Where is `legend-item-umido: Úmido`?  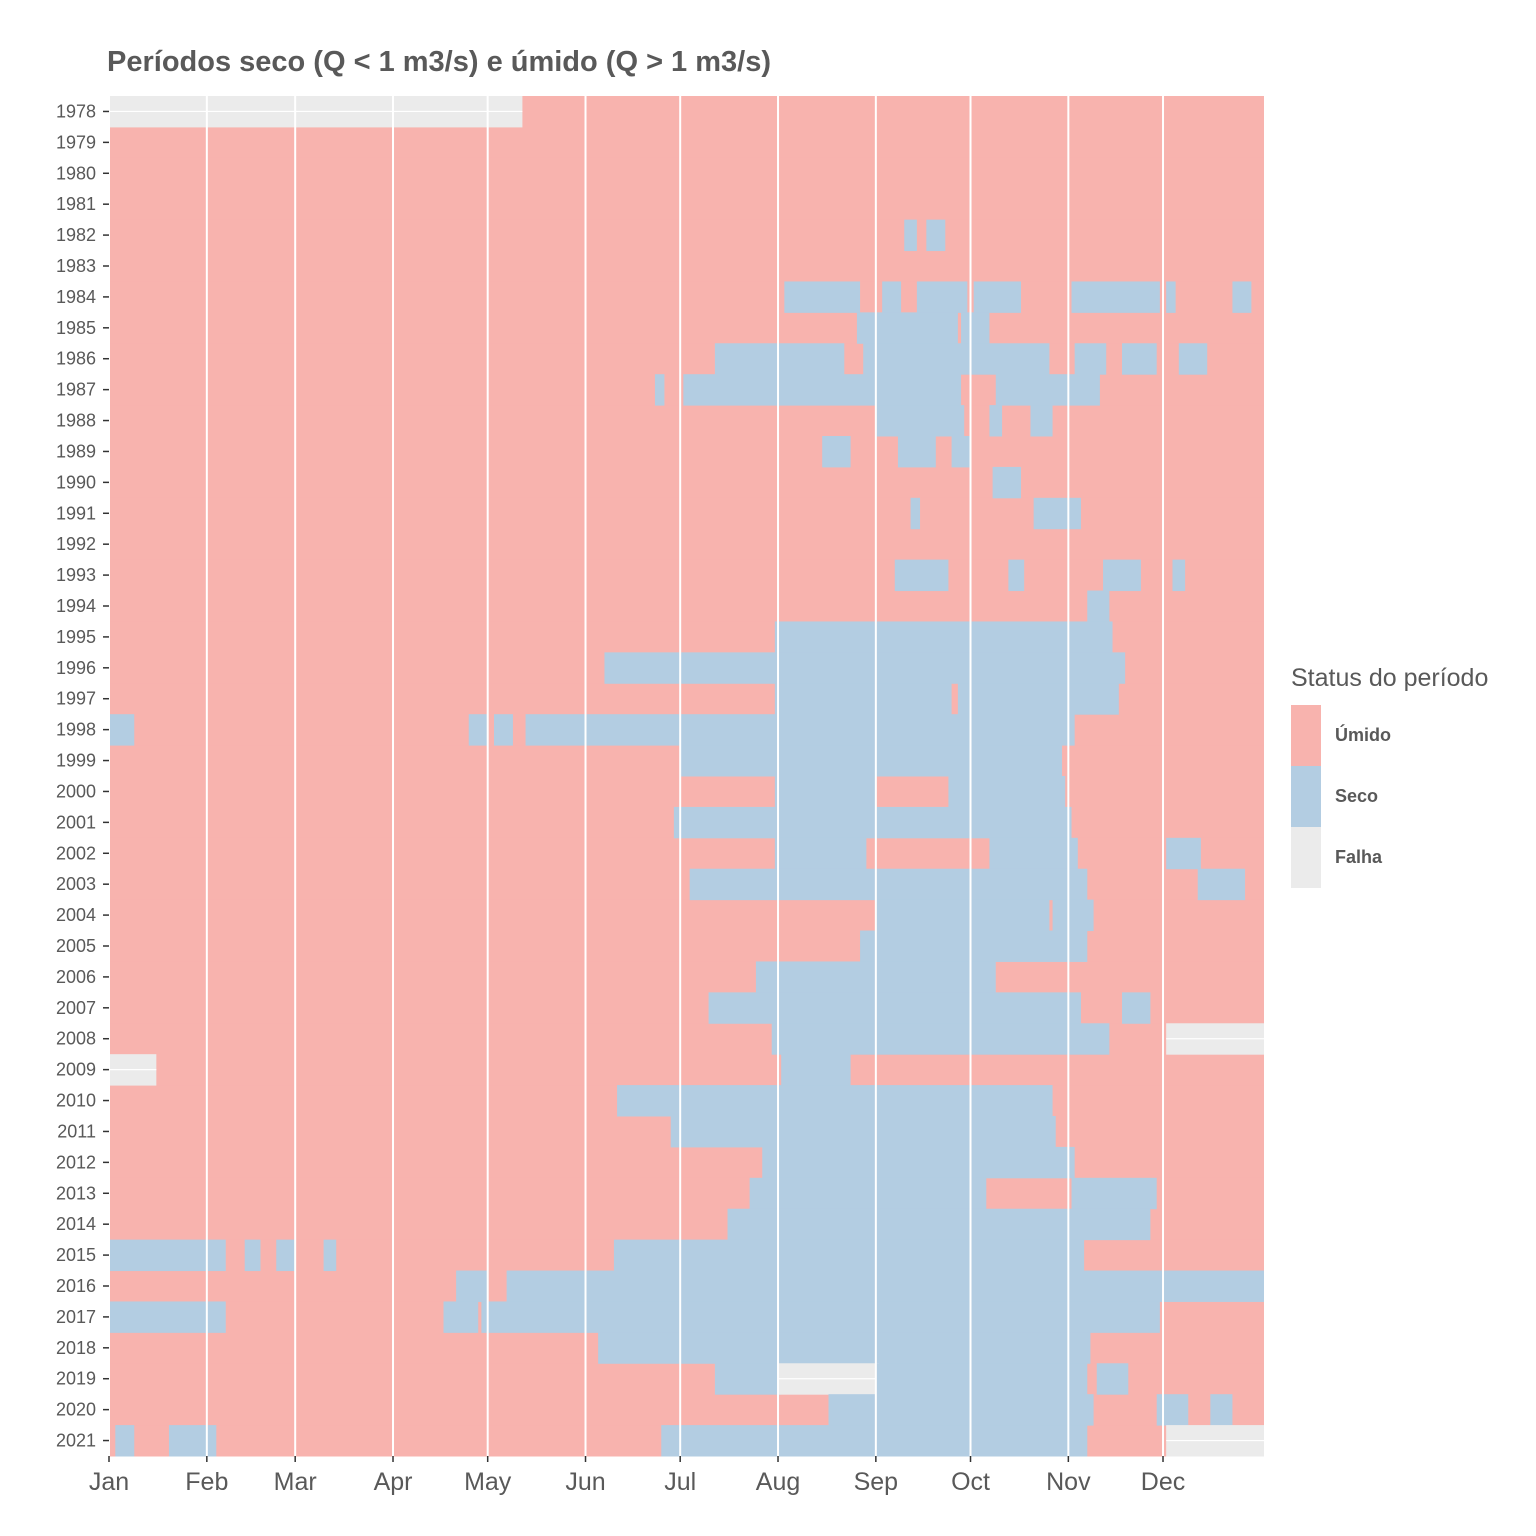
legend-item-umido: Úmido is located at coordinates (1389, 735).